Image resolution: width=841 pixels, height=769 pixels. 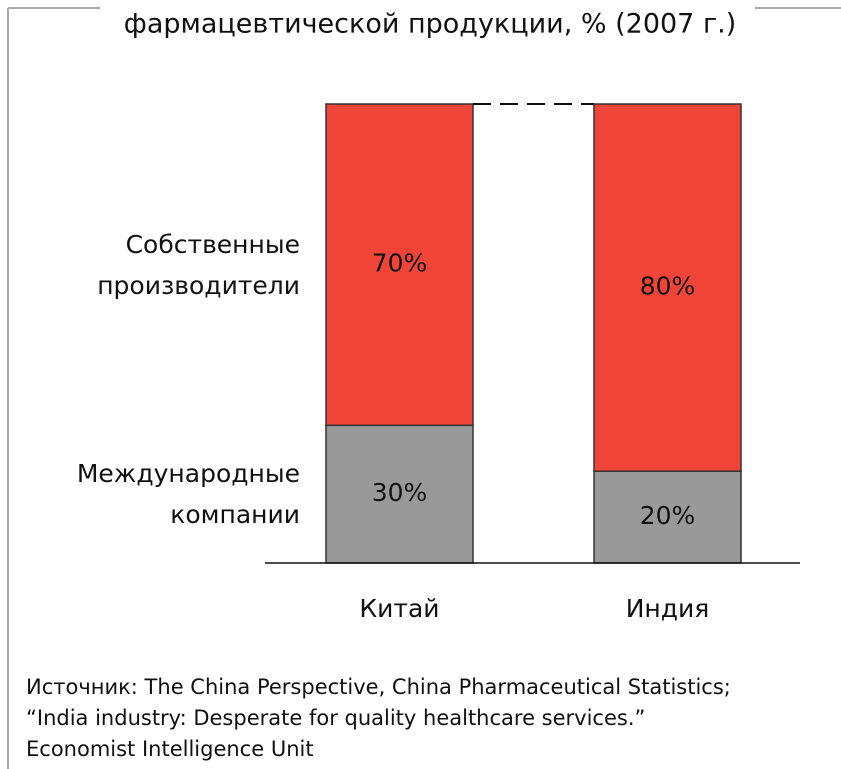 I want to click on value-label: 20%, so click(x=668, y=515).